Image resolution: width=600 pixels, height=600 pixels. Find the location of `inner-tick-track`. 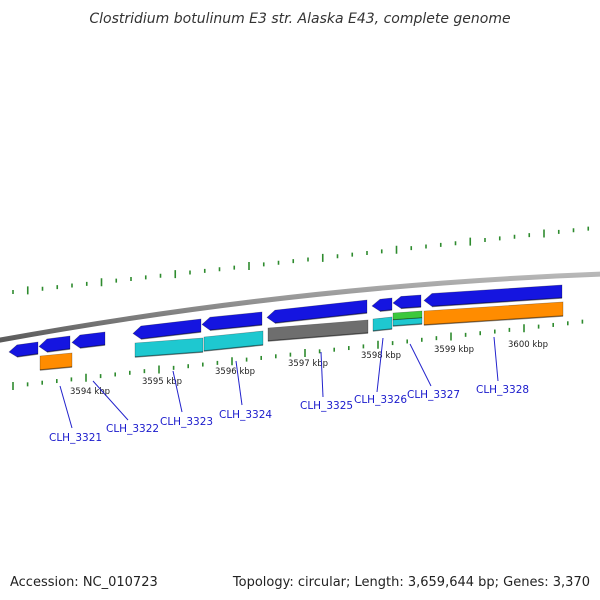

inner-tick-track is located at coordinates (298, 354).